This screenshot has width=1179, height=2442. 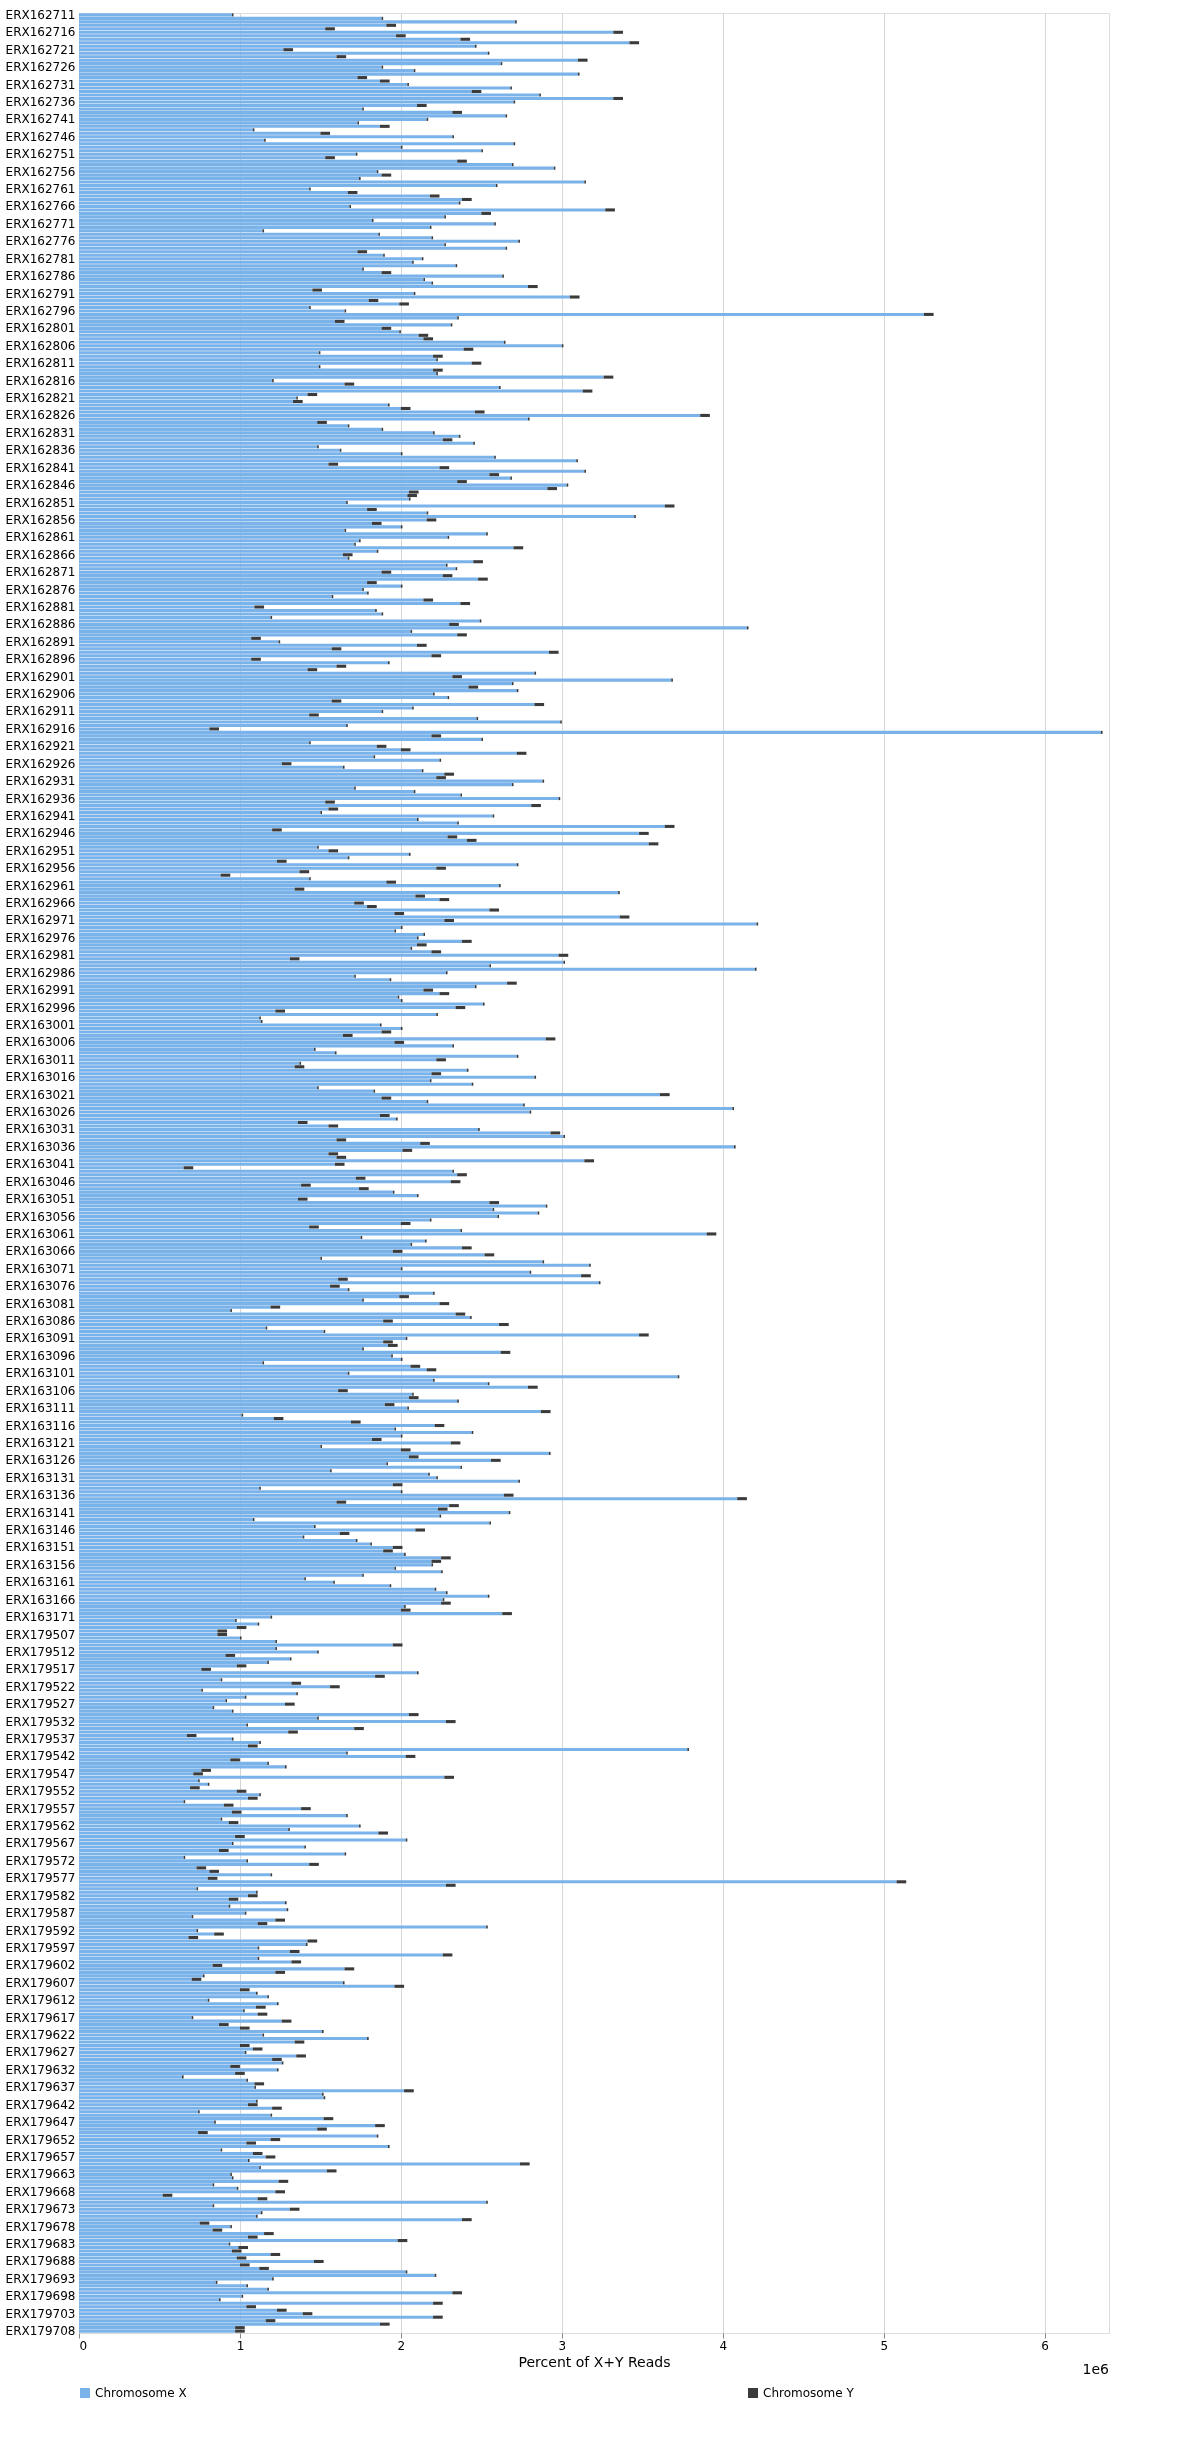 I want to click on y-tick-label: ERX162786, so click(x=40, y=276).